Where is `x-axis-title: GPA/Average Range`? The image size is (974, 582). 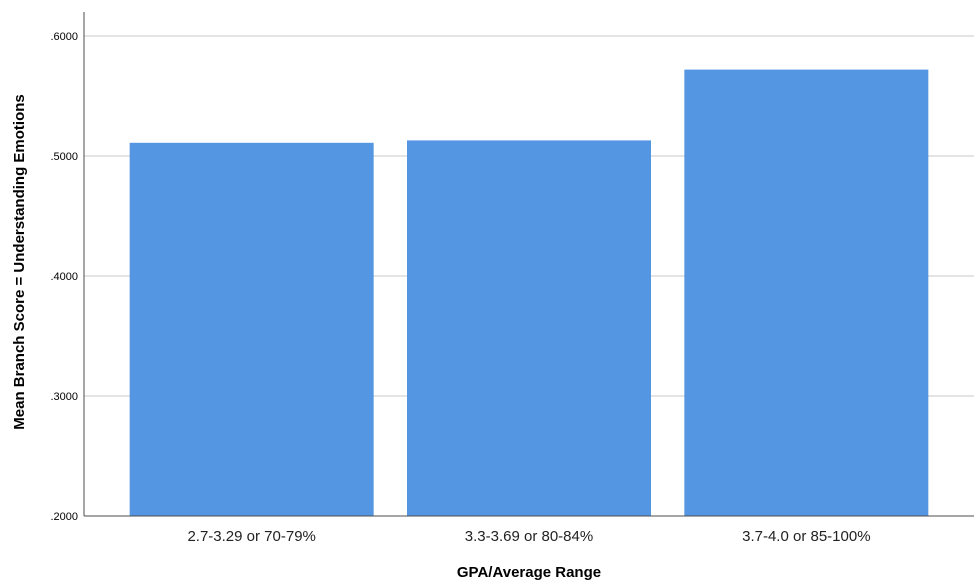
x-axis-title: GPA/Average Range is located at coordinates (529, 572).